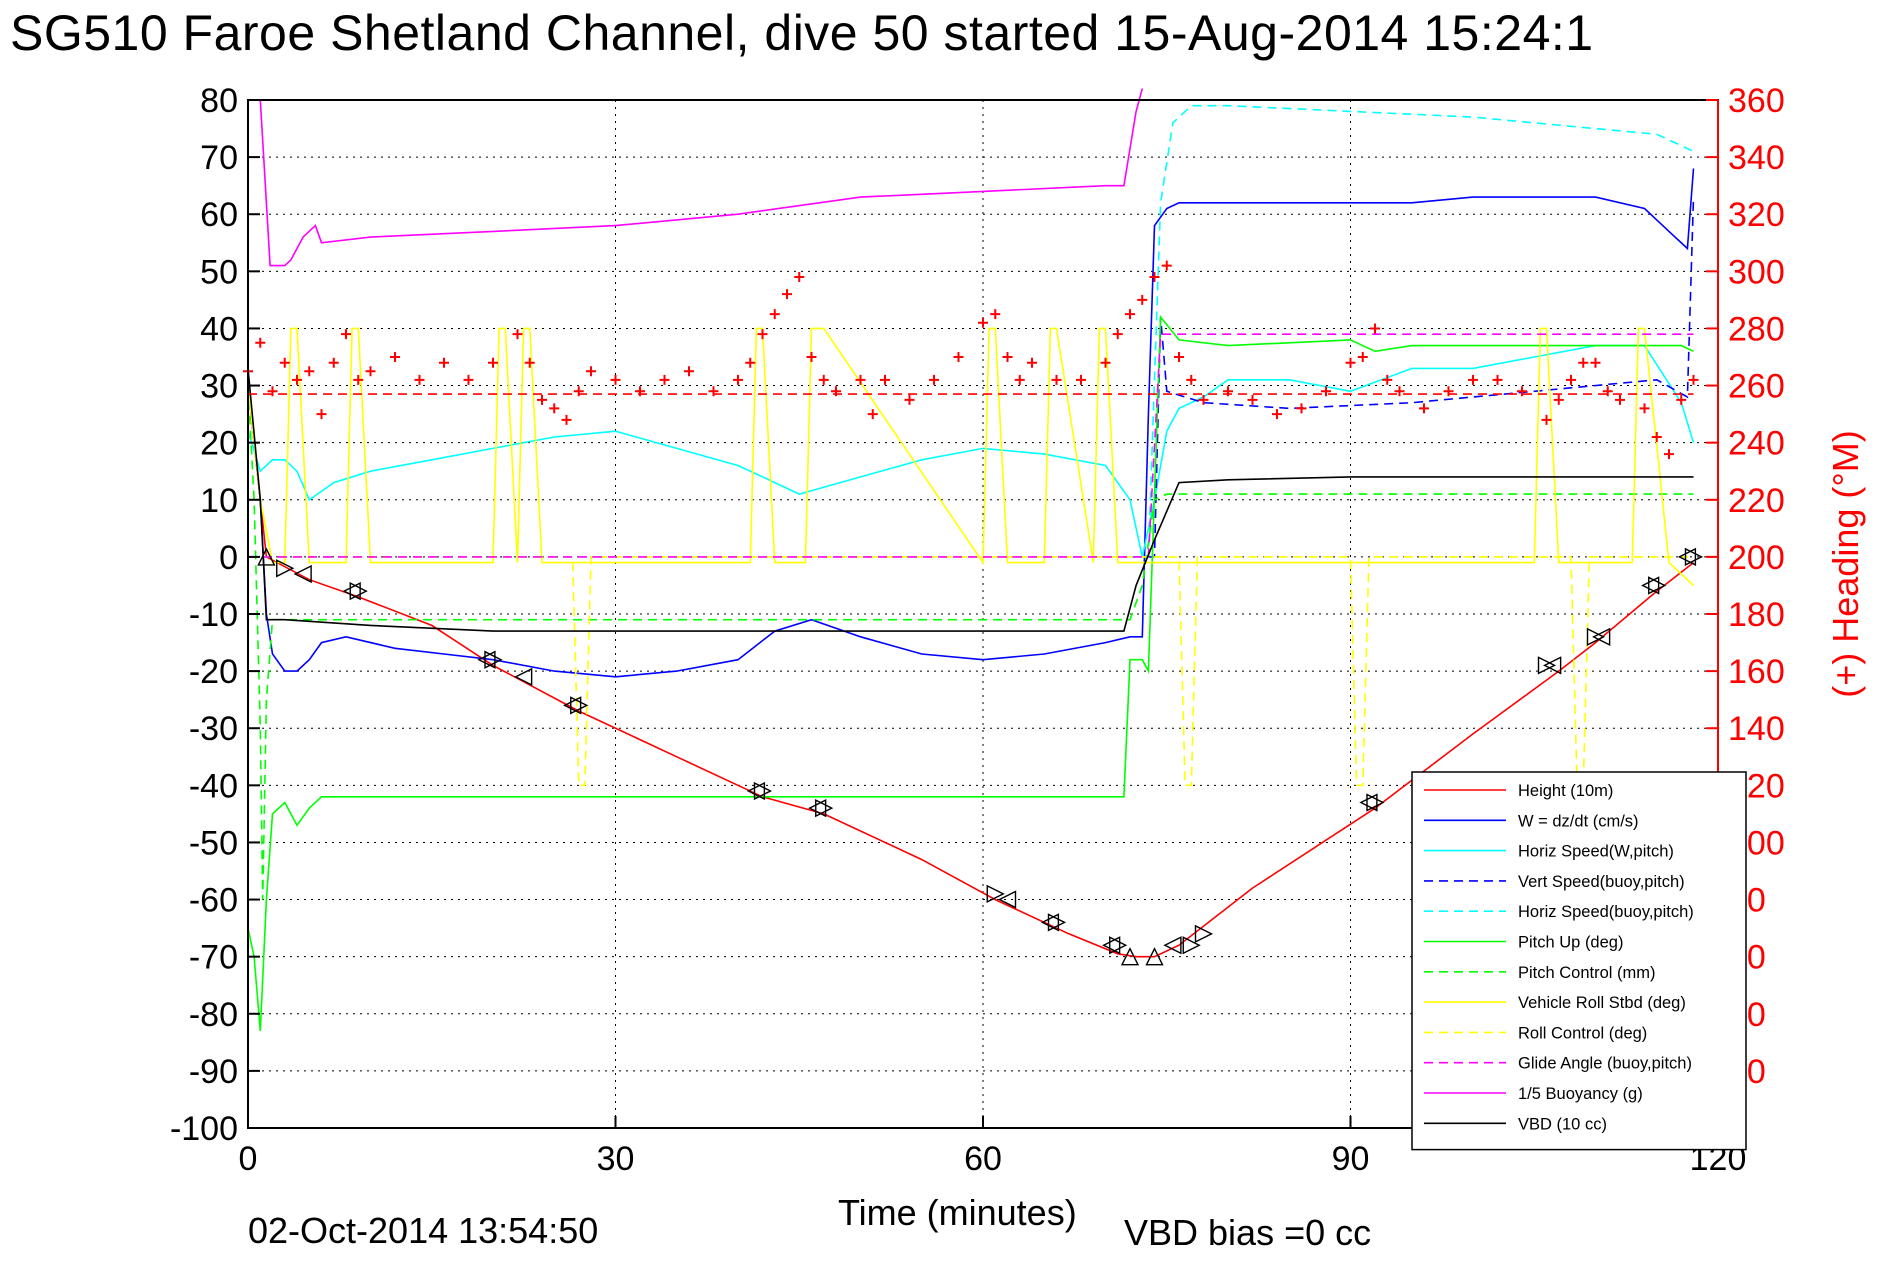 The height and width of the screenshot is (1262, 1891). Describe the element at coordinates (1606, 912) in the screenshot. I see `legend-entry-label: Horiz Speed(buoy,pitch)` at that location.